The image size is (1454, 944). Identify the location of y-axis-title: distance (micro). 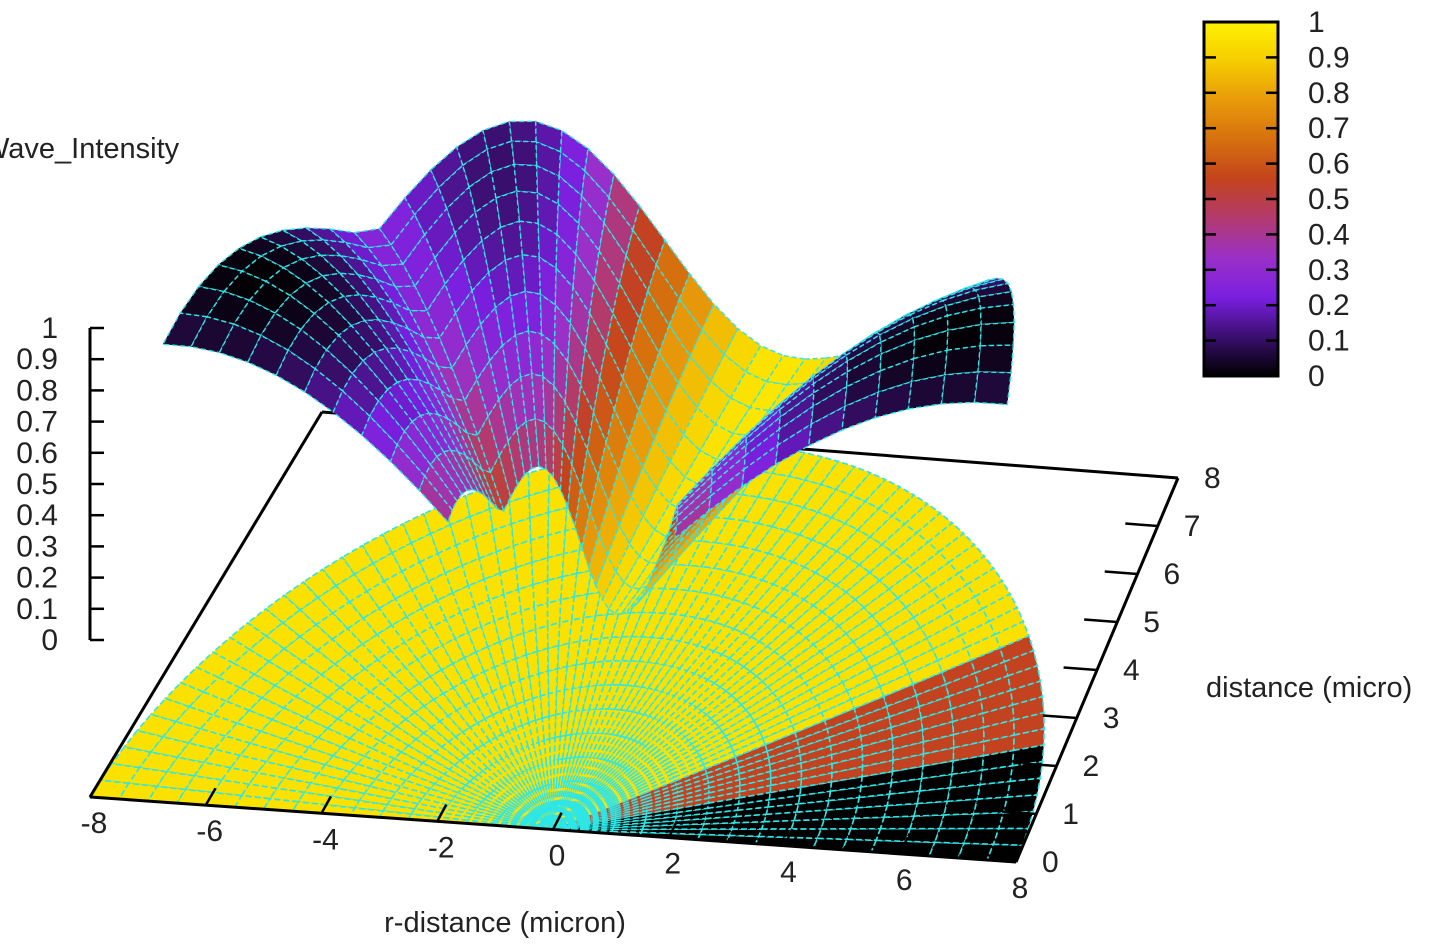
(1309, 688).